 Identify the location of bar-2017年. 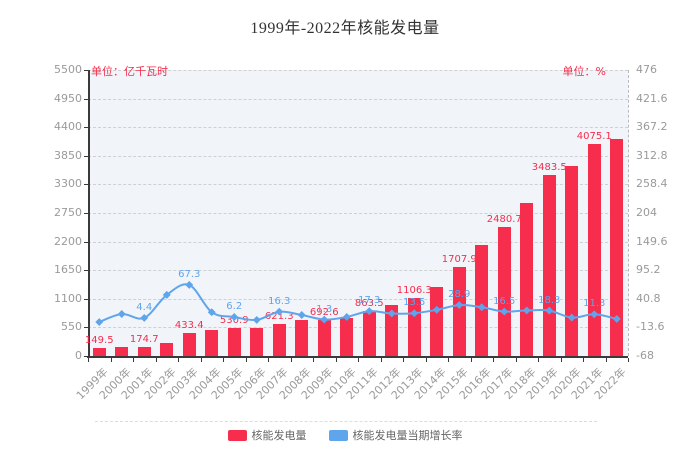
(504, 291).